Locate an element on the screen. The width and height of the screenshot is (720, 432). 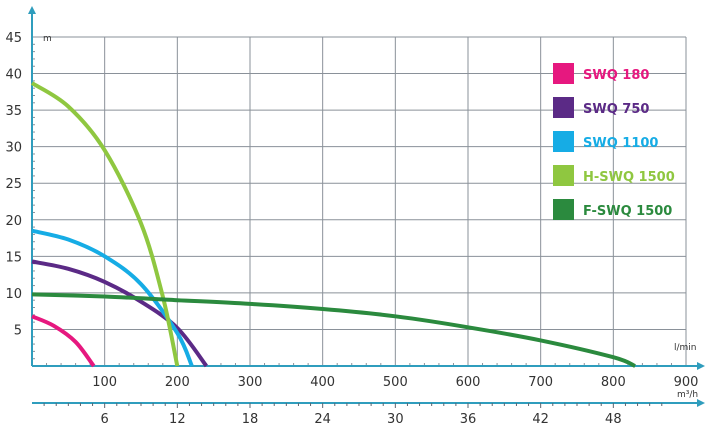
y-tick-label: 30 is located at coordinates (13, 148).